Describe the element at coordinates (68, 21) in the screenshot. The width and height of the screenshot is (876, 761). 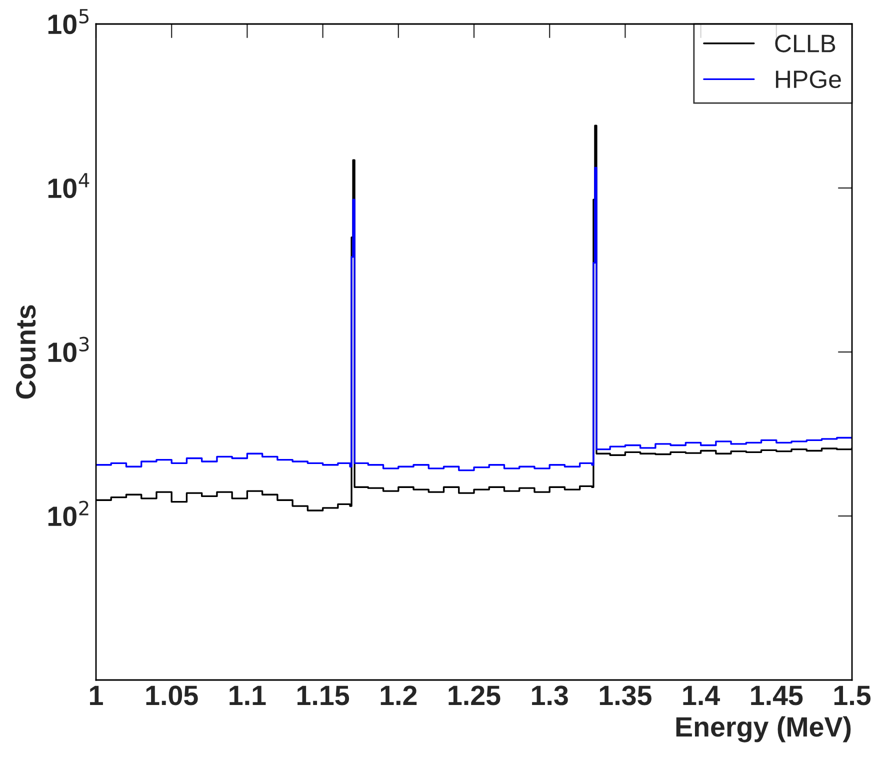
I see `y-tick-label: 10$^{5}$` at that location.